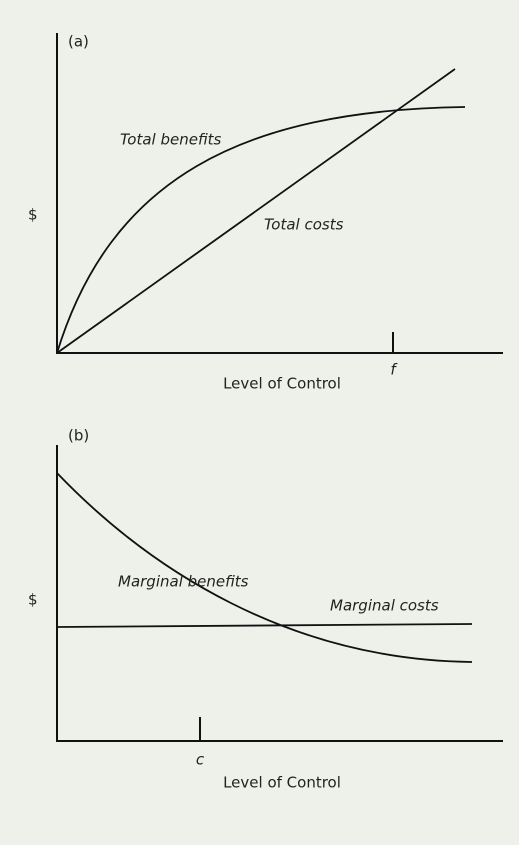 This screenshot has width=519, height=845. I want to click on curve-label: Marginal costs, so click(384, 606).